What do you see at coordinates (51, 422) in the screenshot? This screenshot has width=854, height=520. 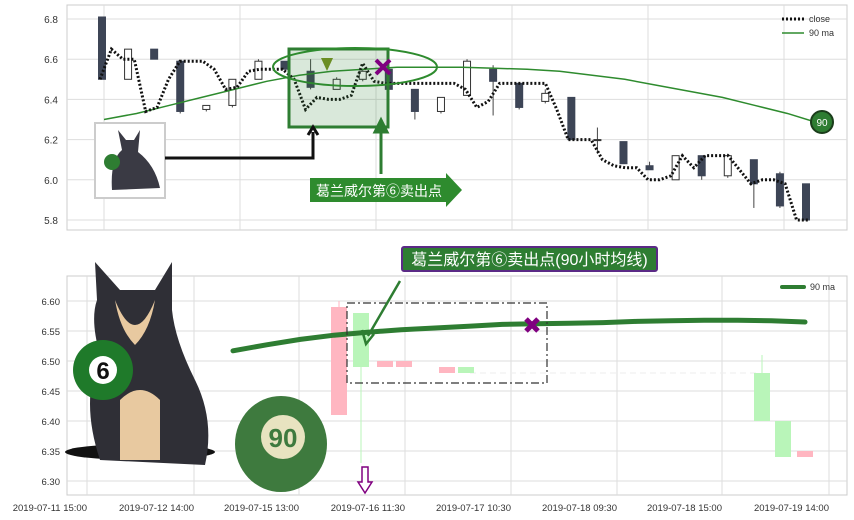 I see `bottom-y-tick-label: 6.40` at bounding box center [51, 422].